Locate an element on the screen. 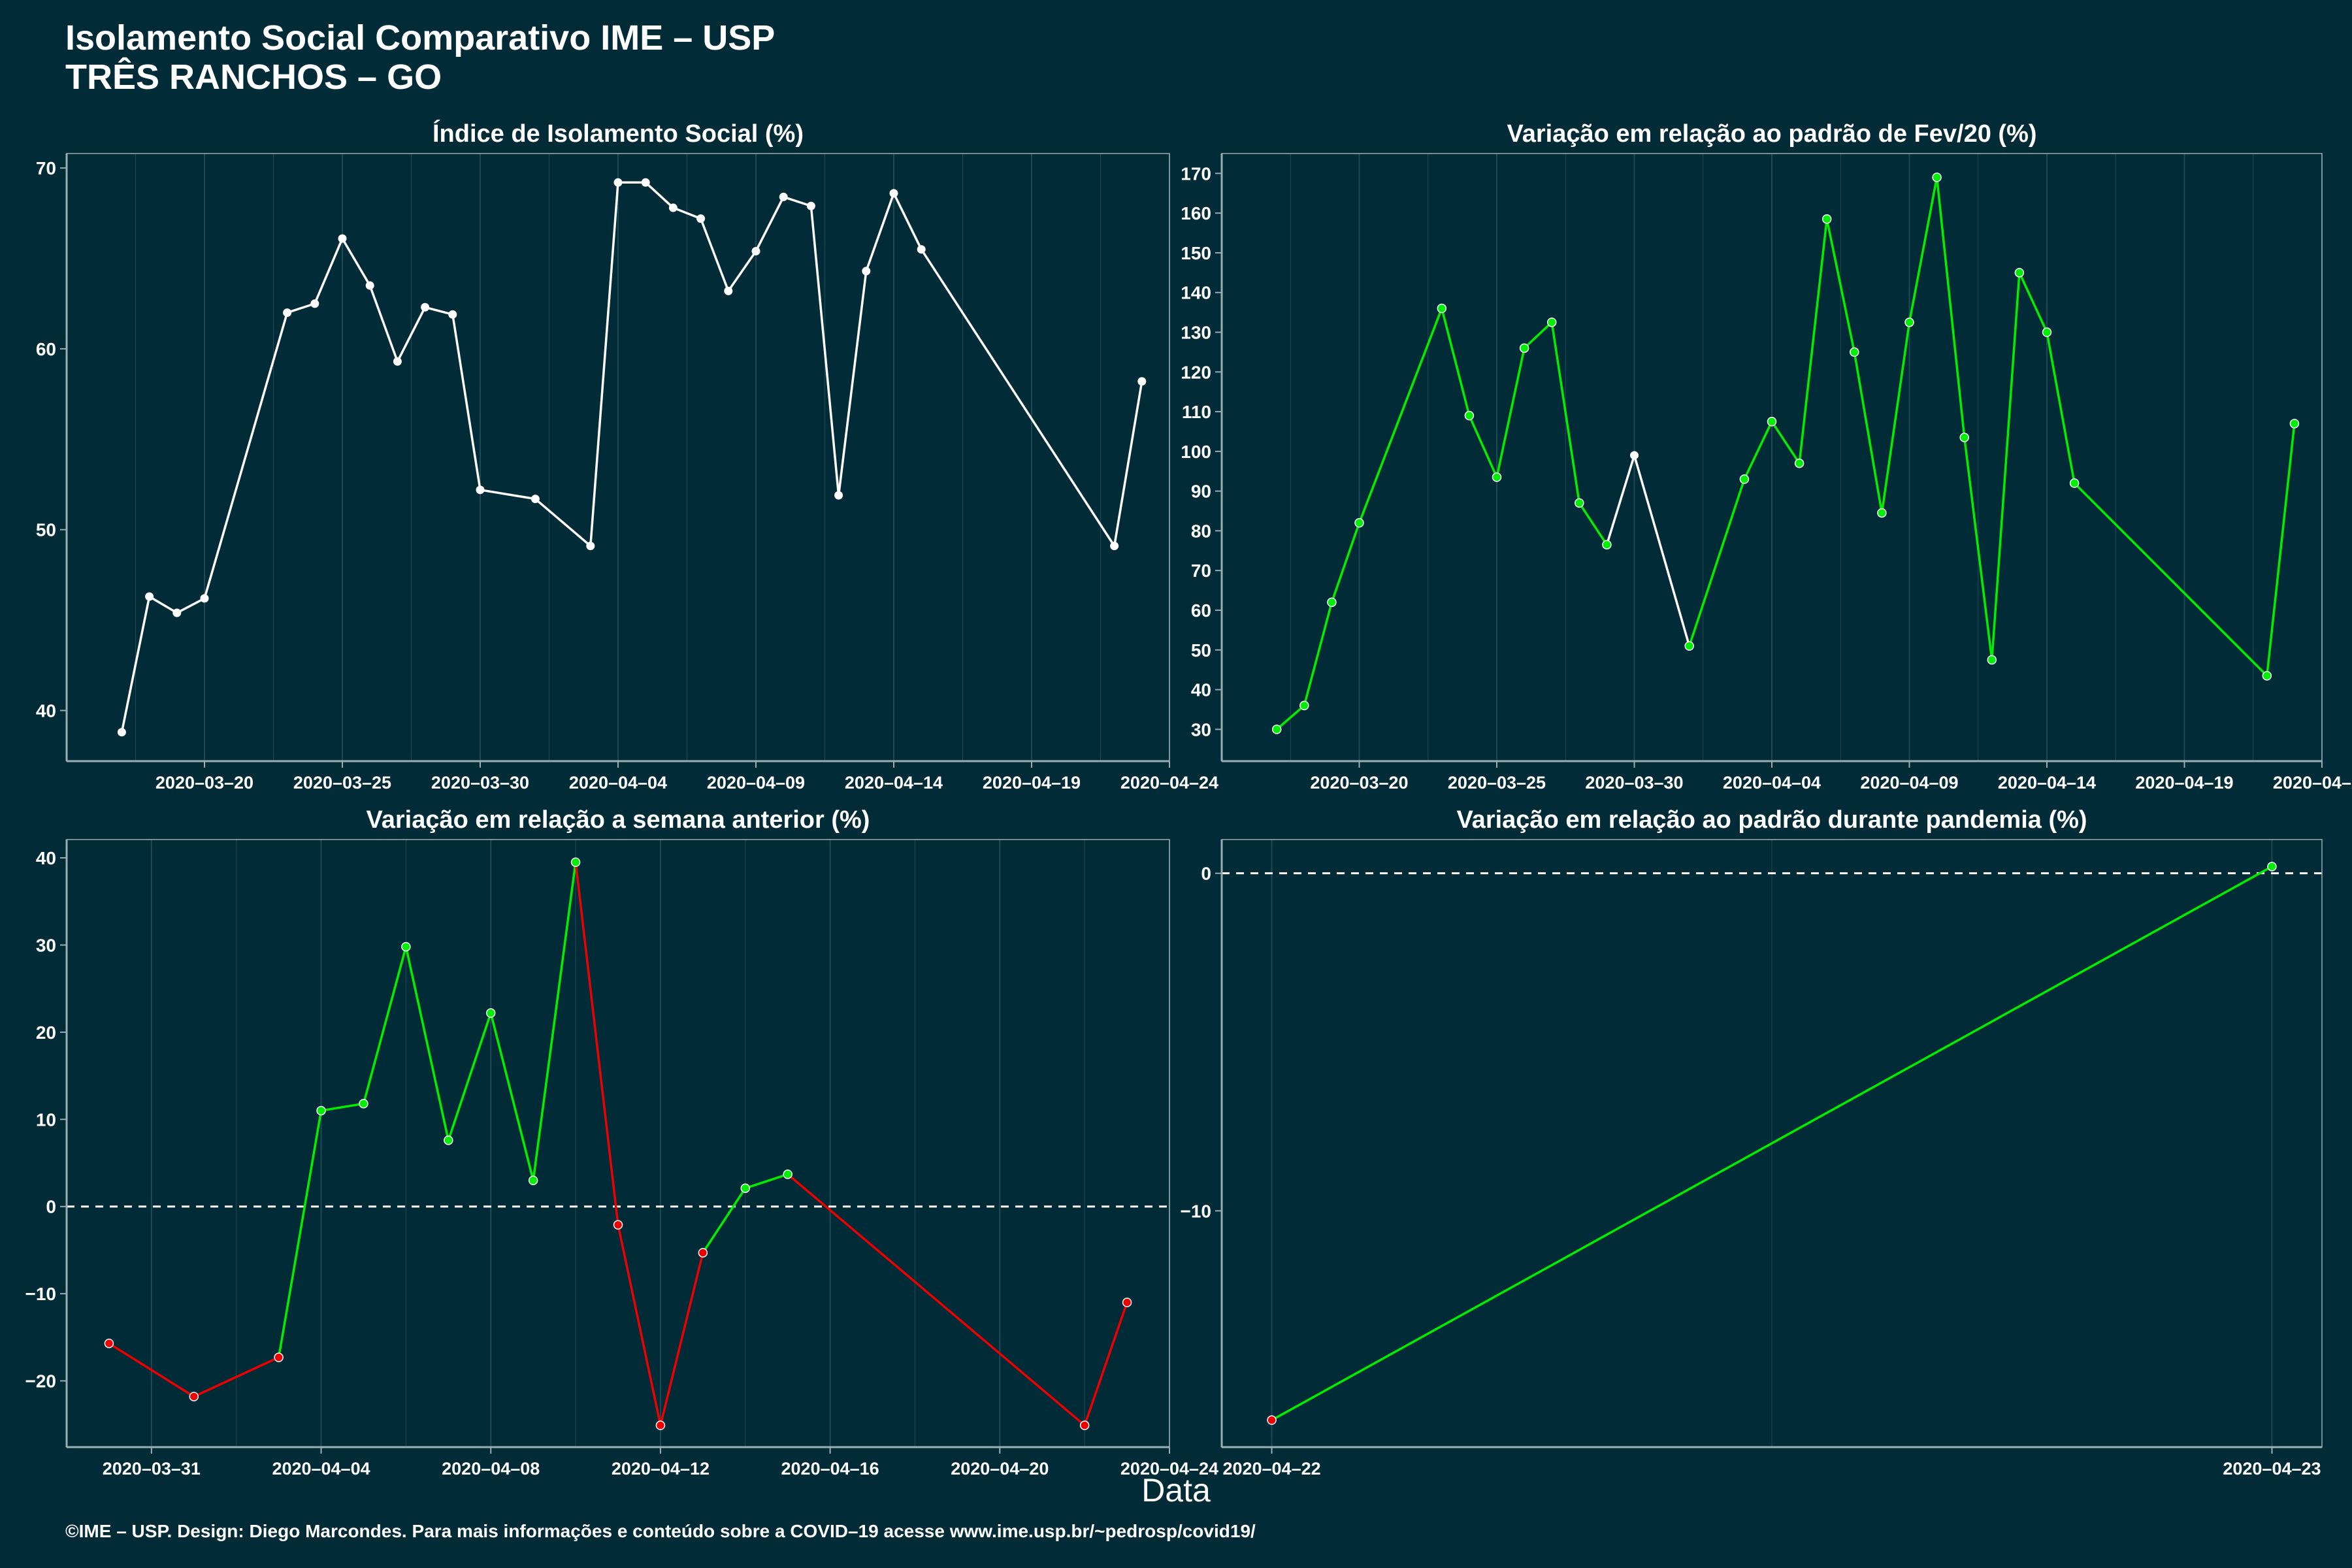 The height and width of the screenshot is (1568, 2352). x-tick-label: 2020–03–30 is located at coordinates (1634, 782).